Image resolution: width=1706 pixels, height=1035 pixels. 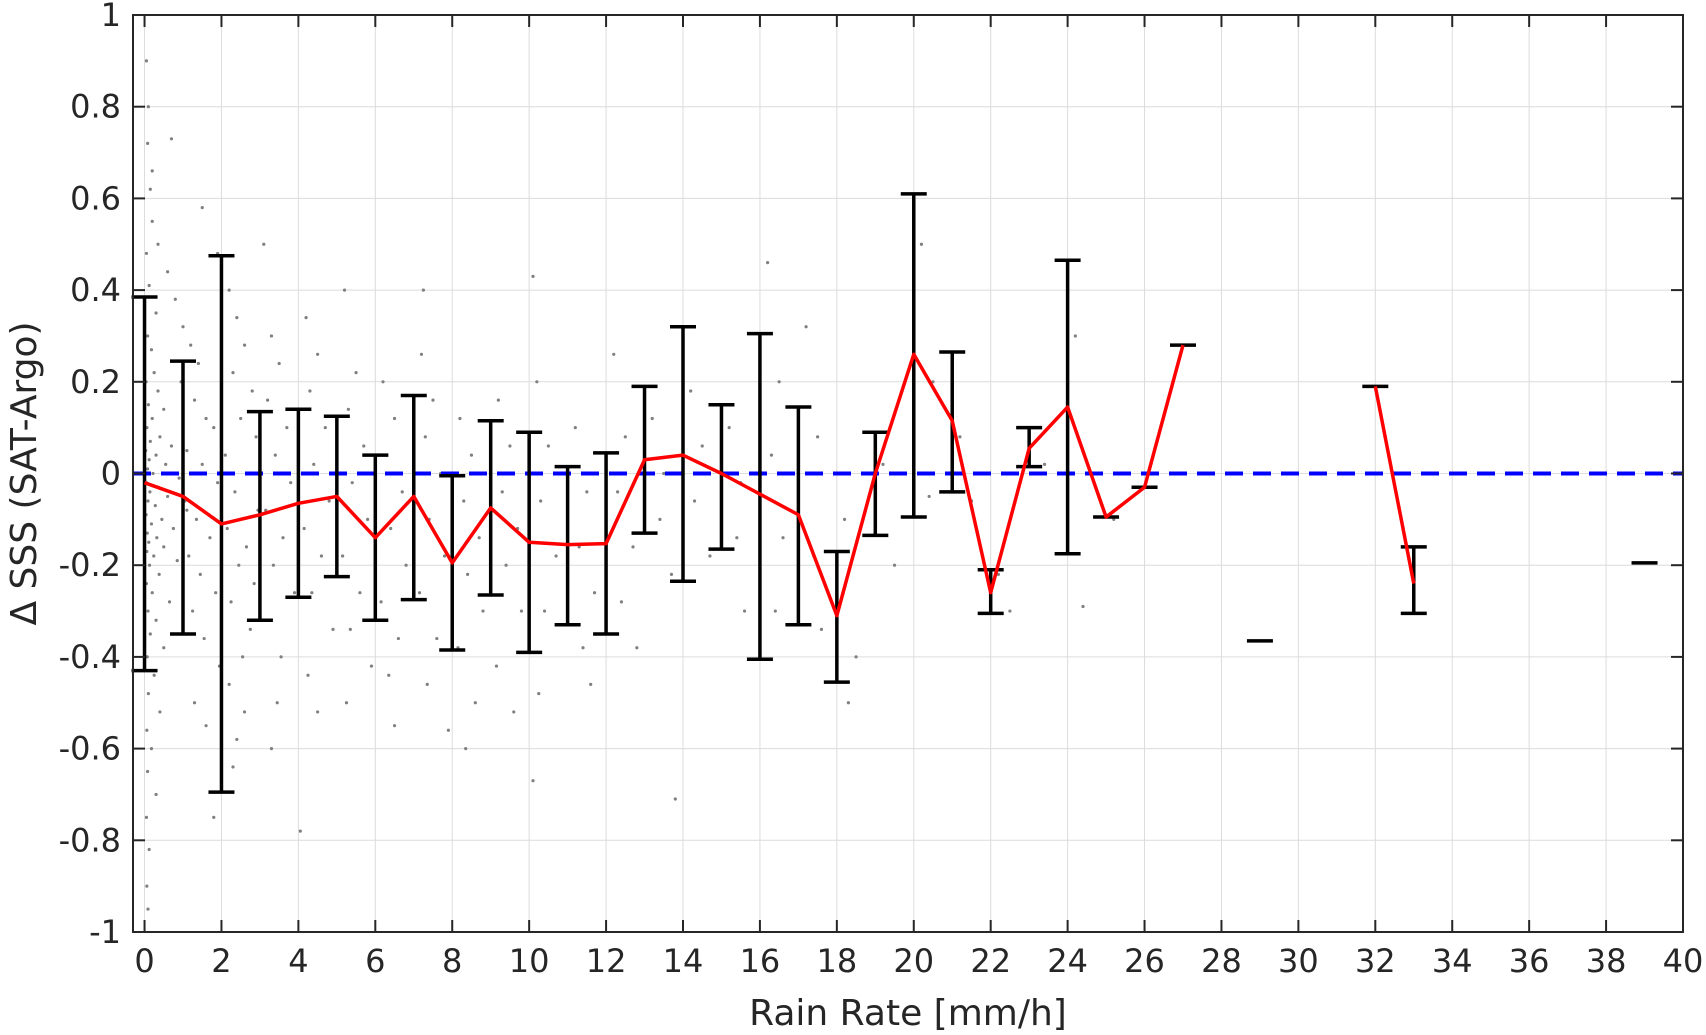 I want to click on x-tick-label: 4, so click(x=298, y=961).